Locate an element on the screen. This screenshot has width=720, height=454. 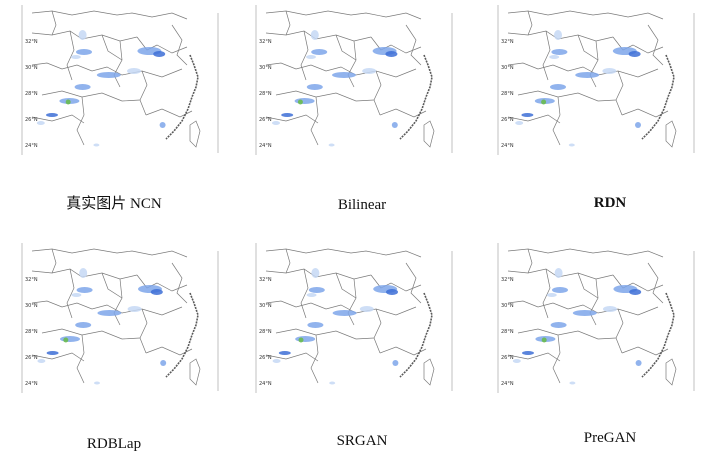
map-panel-4: 32°N 30°N 28°N 26°N 24°N is located at coordinates (121, 319).